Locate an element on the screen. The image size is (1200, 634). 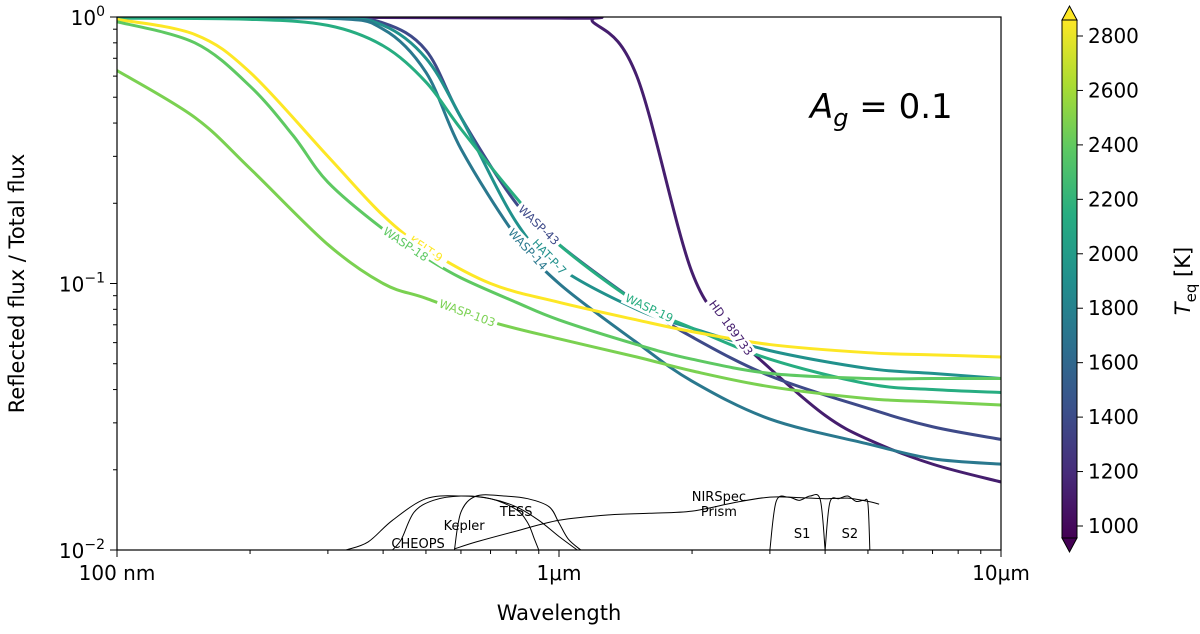
colorbar-tick-label: 1200 is located at coordinates (1113, 472).